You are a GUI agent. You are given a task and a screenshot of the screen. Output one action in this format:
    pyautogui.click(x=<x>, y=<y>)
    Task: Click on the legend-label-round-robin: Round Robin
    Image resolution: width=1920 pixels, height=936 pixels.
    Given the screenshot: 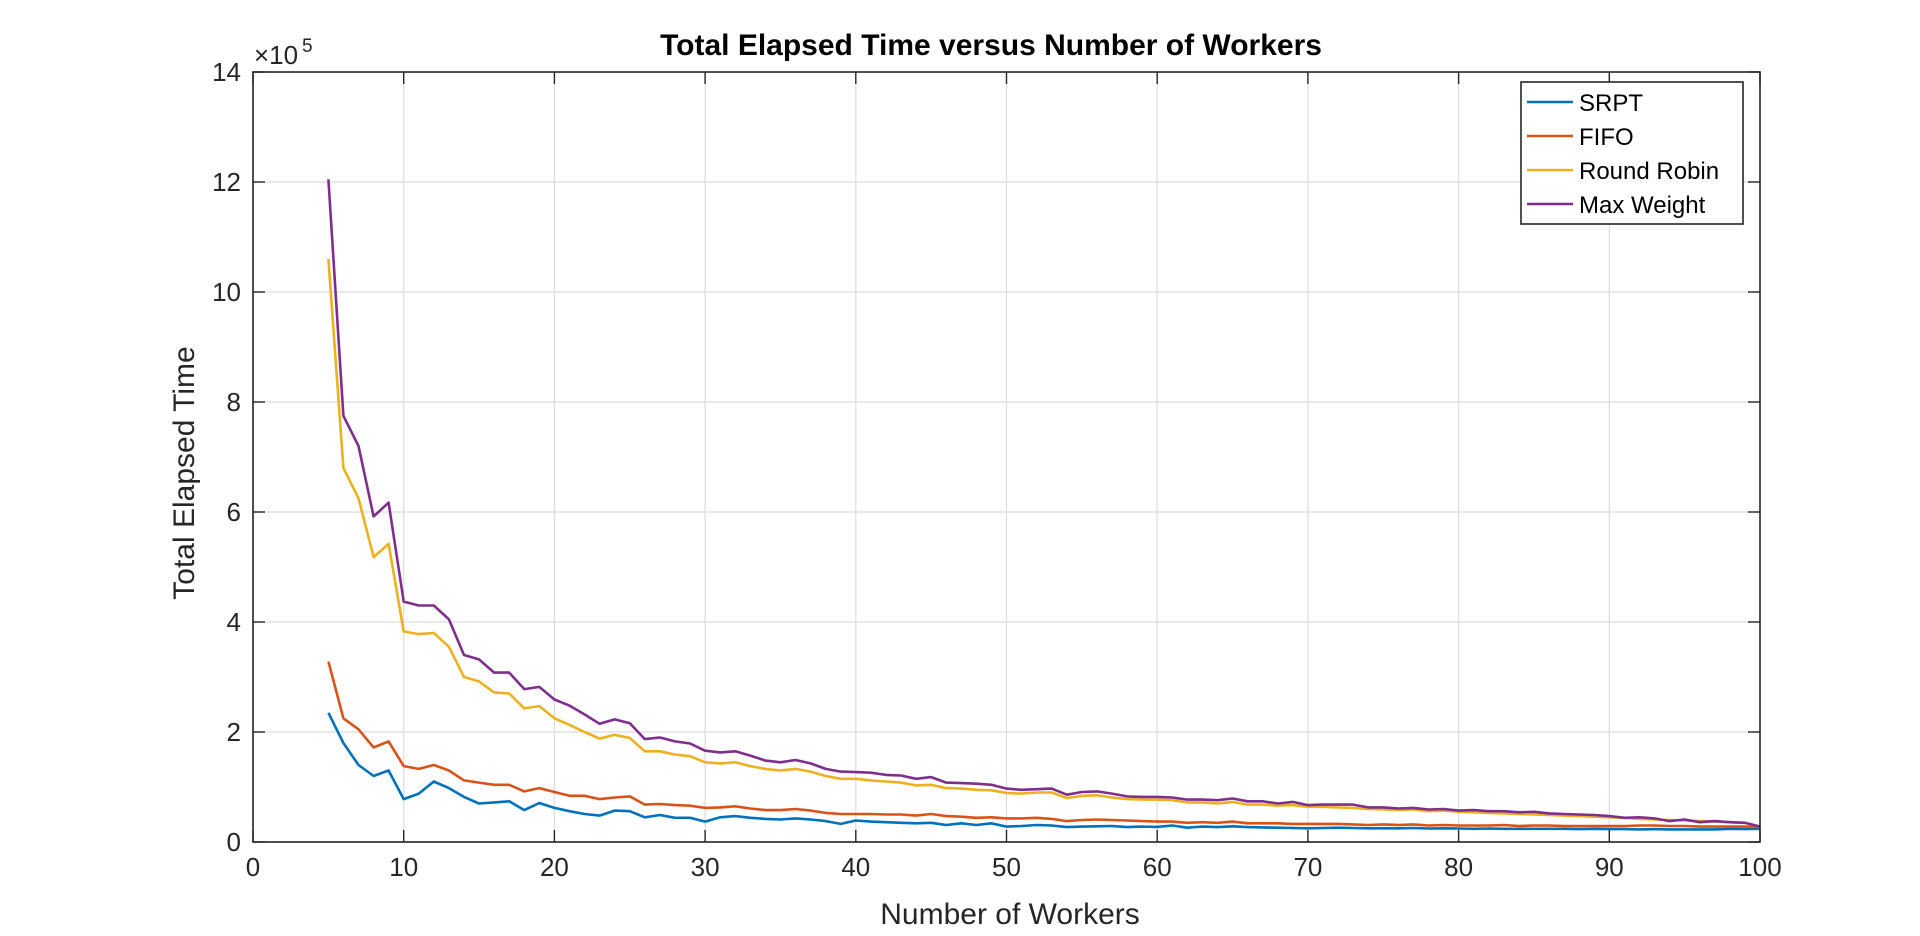 What is the action you would take?
    pyautogui.click(x=1649, y=171)
    